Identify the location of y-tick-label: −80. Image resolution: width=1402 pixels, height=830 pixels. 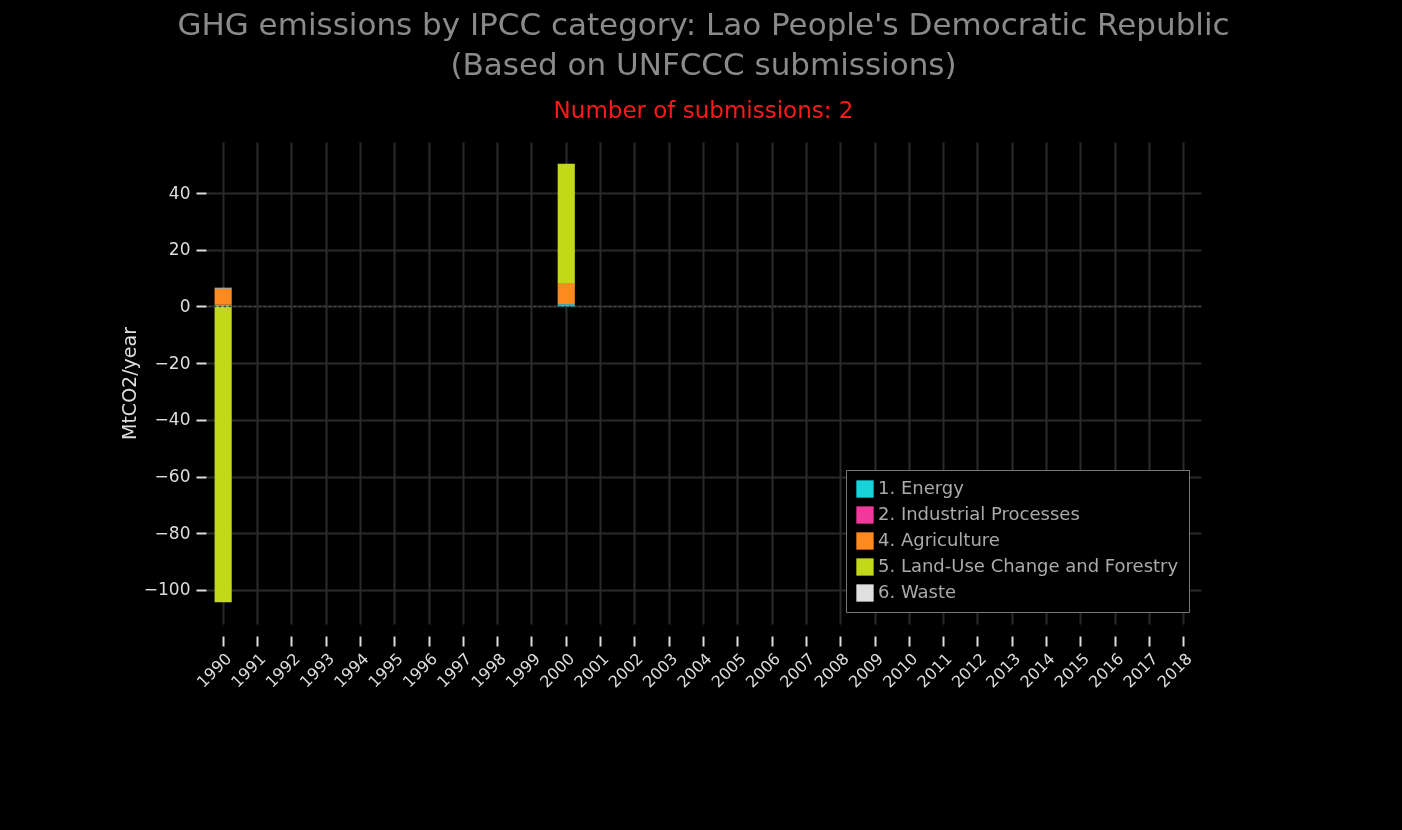
(172, 532).